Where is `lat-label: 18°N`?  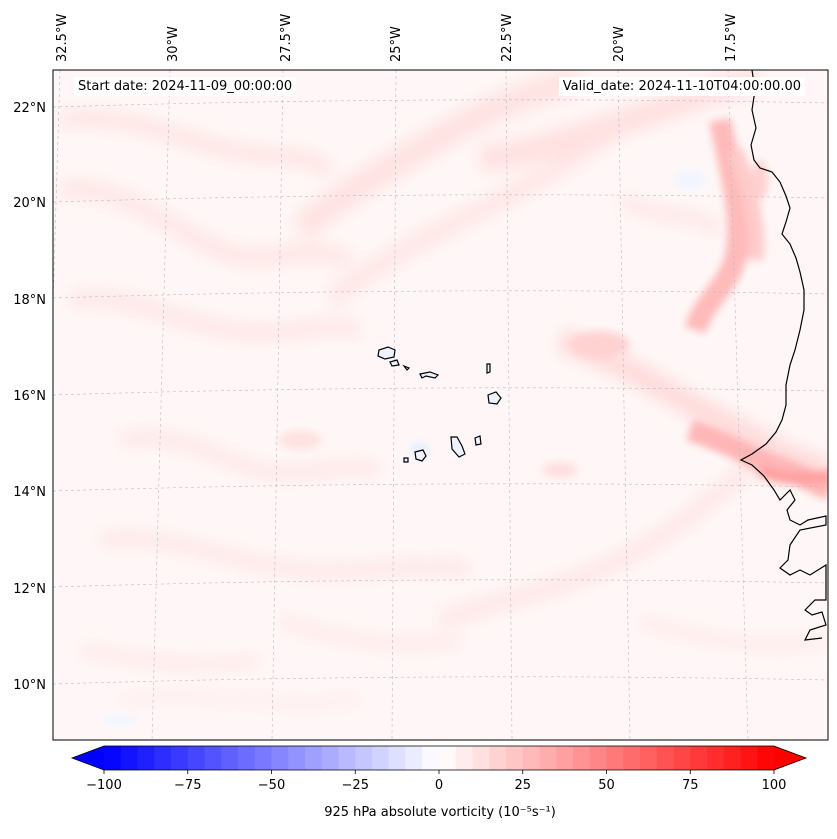 lat-label: 18°N is located at coordinates (29, 300).